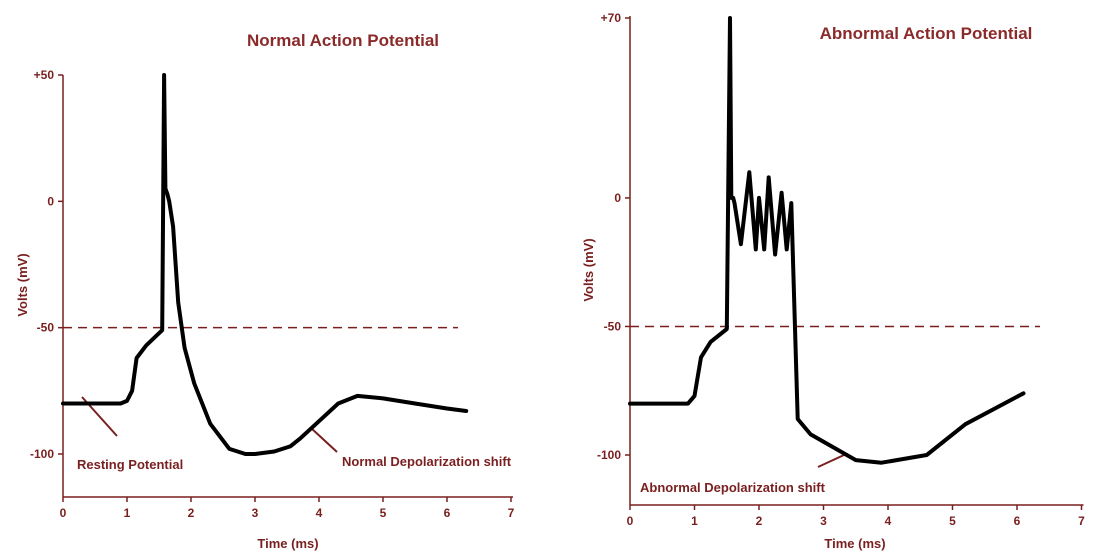 This screenshot has height=552, width=1094. I want to click on normal-depolarization-pointer, so click(324, 440).